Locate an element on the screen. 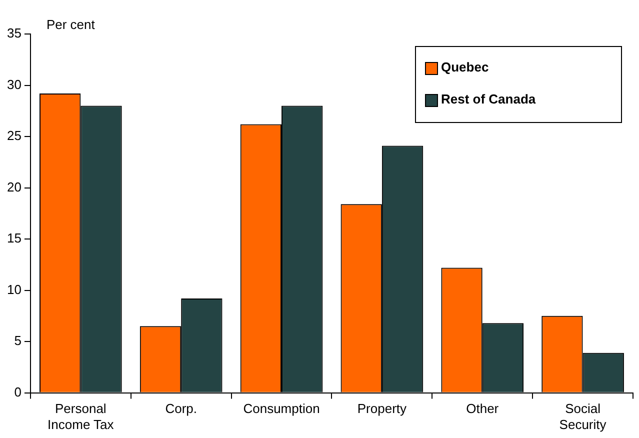  x-tick-label: Social Security is located at coordinates (583, 416).